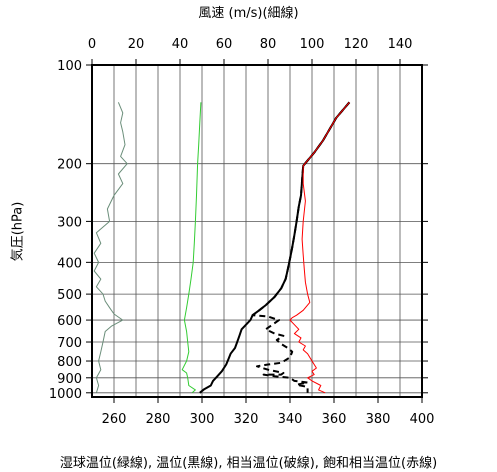  What do you see at coordinates (356, 44) in the screenshot?
I see `x-top-tick-label: 120` at bounding box center [356, 44].